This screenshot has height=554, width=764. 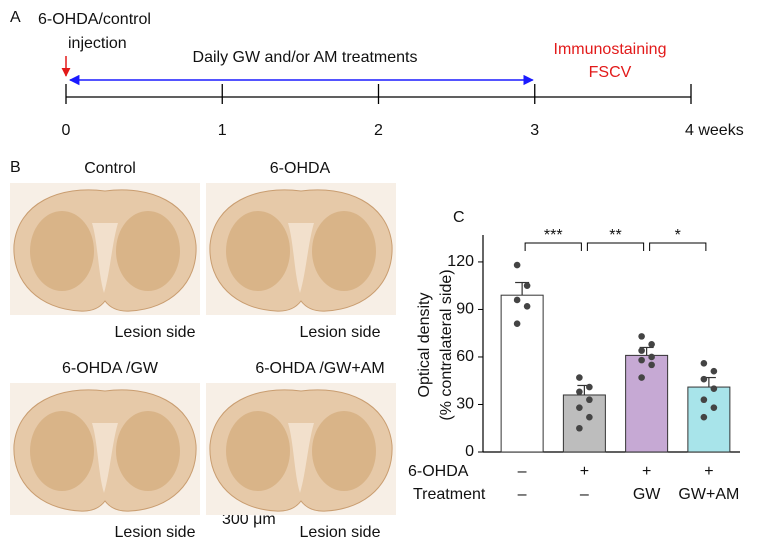 I want to click on timeline-tick-label: 3, so click(x=534, y=130).